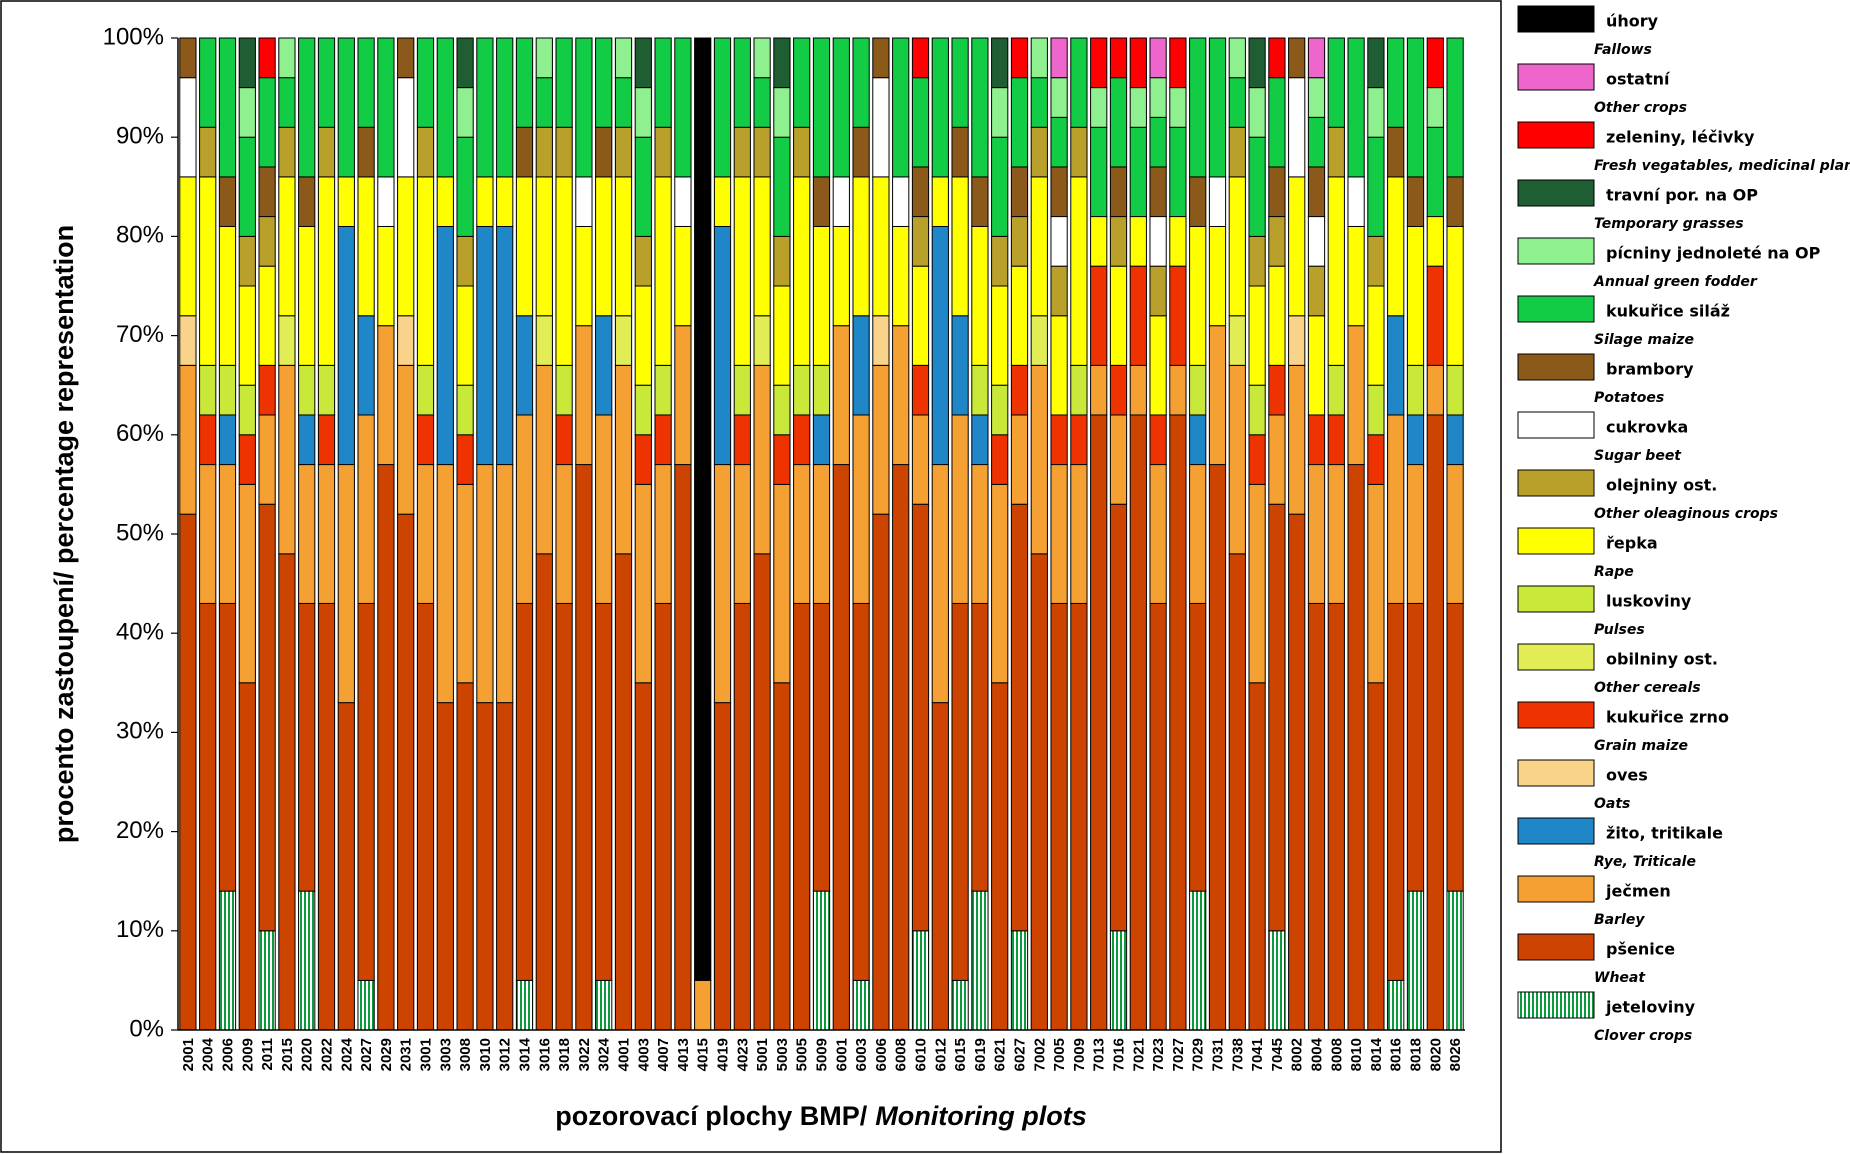 Image resolution: width=1850 pixels, height=1154 pixels. What do you see at coordinates (901, 1054) in the screenshot?
I see `x-tick-label: 6008` at bounding box center [901, 1054].